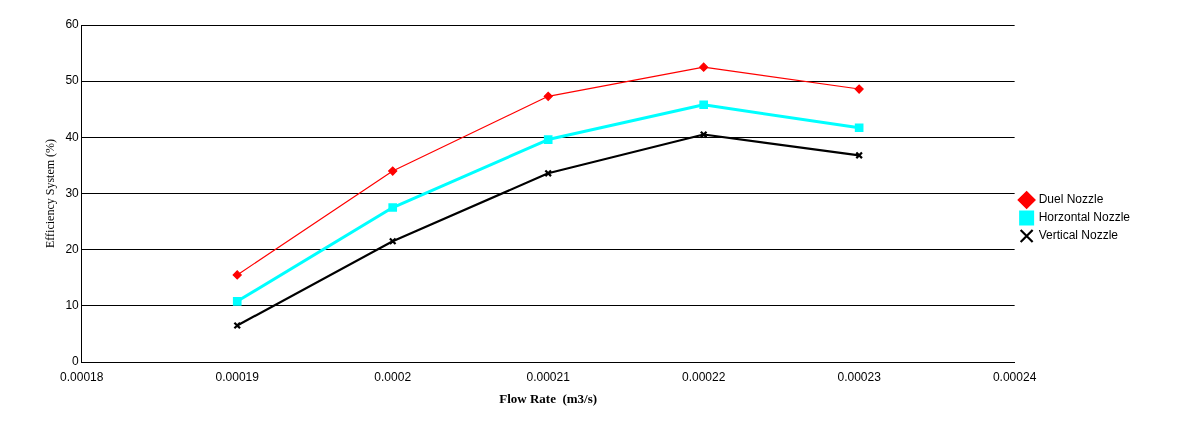 This screenshot has width=1200, height=421. What do you see at coordinates (50, 193) in the screenshot?
I see `y-axis-title: Efficiency System (%)` at bounding box center [50, 193].